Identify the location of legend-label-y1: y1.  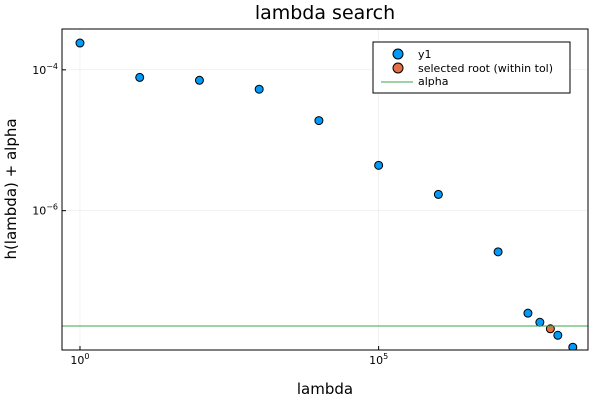
(425, 54).